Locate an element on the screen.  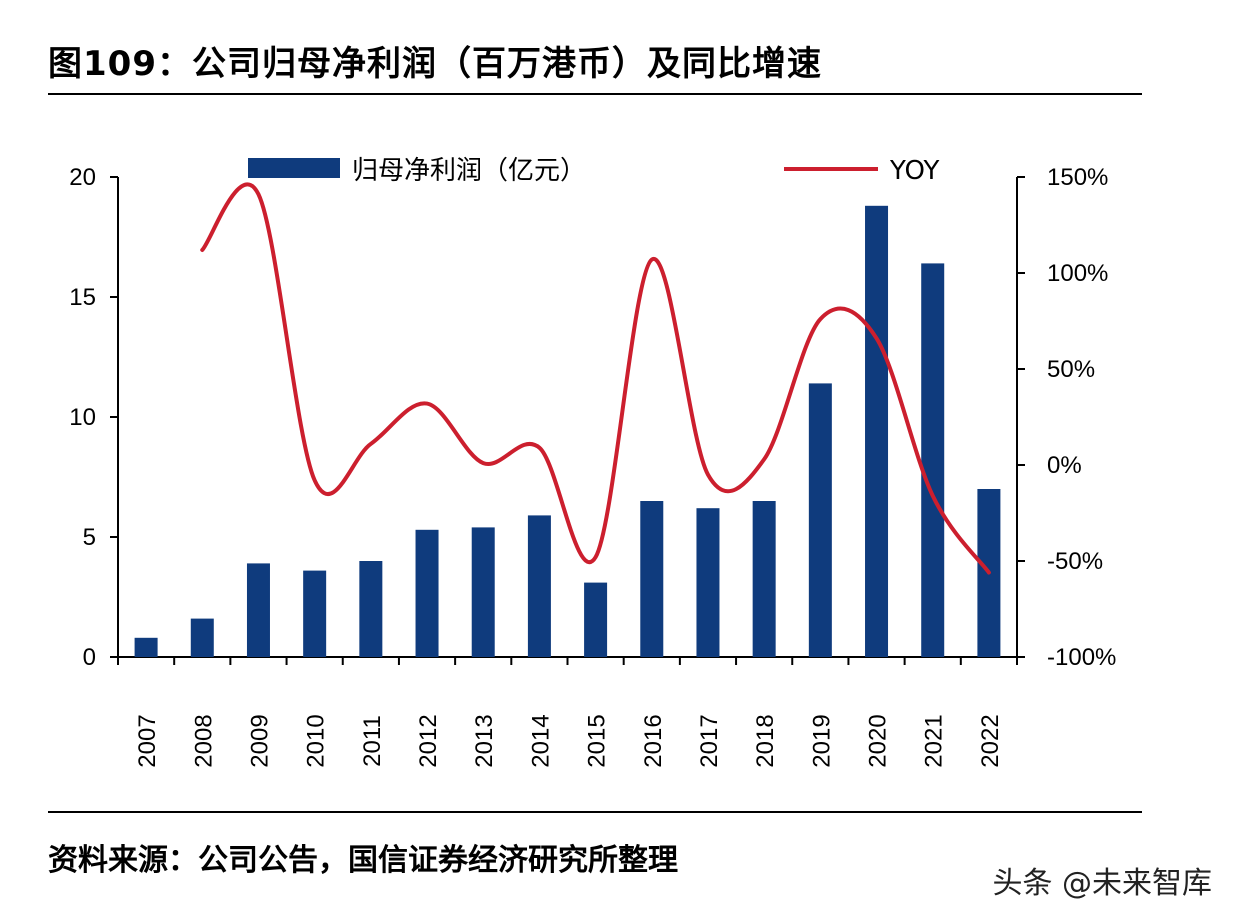
x-tick-label: 2014 is located at coordinates (540, 740).